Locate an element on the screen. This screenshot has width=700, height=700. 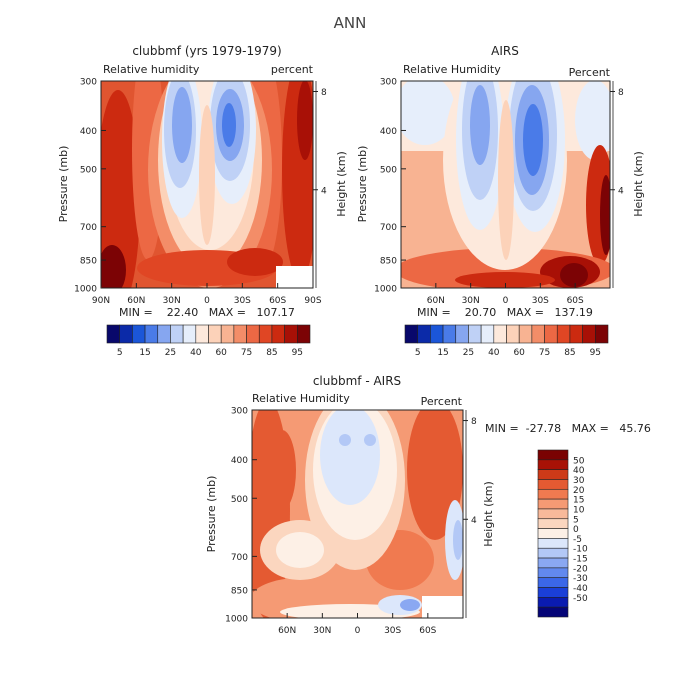
panel-obs-ytick-label: 500 is located at coordinates (388, 170).